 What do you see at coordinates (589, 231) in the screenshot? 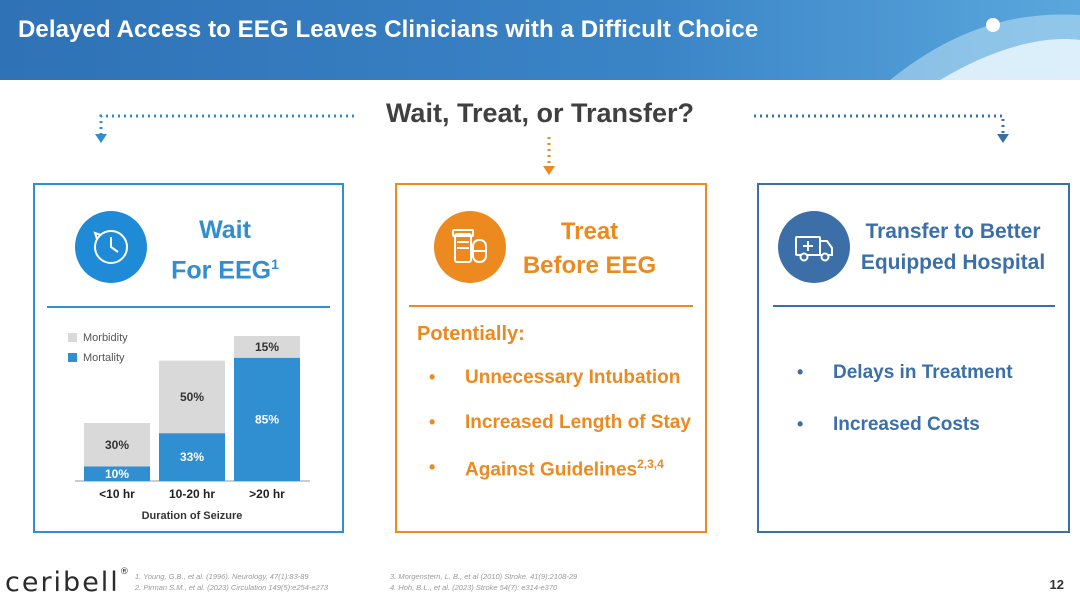
I see `treat-title-line1: Treat` at bounding box center [589, 231].